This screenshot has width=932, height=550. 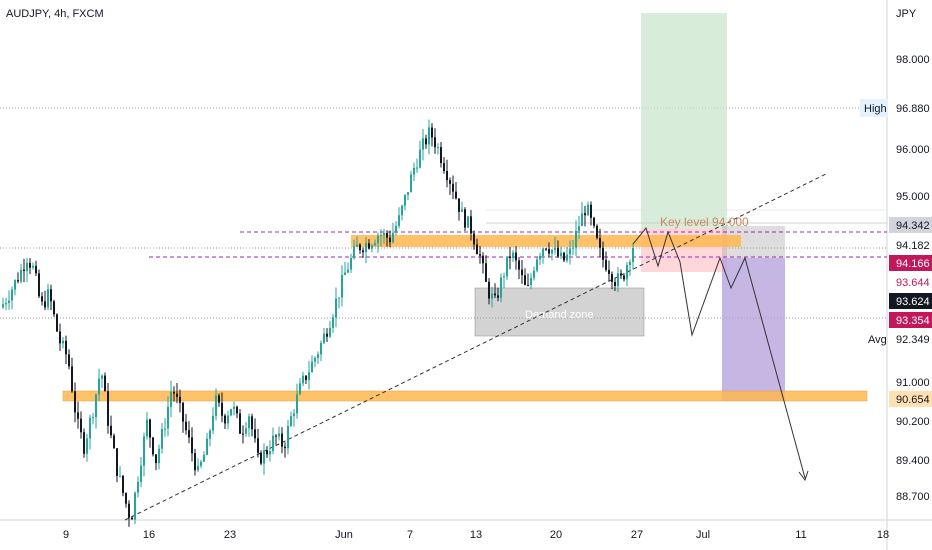 I want to click on supply-zone, so click(x=546, y=241).